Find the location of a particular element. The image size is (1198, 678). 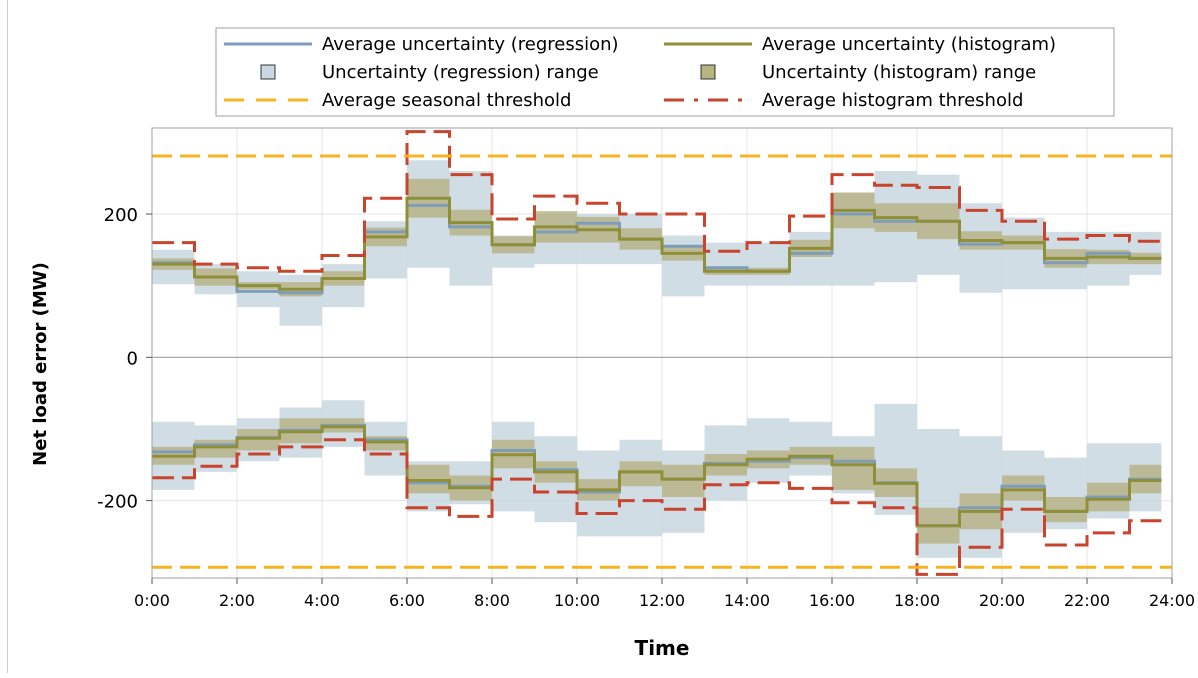

legend-entry: Uncertainty (histogram) range is located at coordinates (868, 72).